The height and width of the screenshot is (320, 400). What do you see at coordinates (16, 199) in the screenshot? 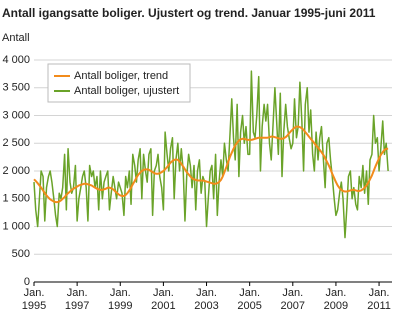
I see `y-tick-label: 1 500` at bounding box center [16, 199].